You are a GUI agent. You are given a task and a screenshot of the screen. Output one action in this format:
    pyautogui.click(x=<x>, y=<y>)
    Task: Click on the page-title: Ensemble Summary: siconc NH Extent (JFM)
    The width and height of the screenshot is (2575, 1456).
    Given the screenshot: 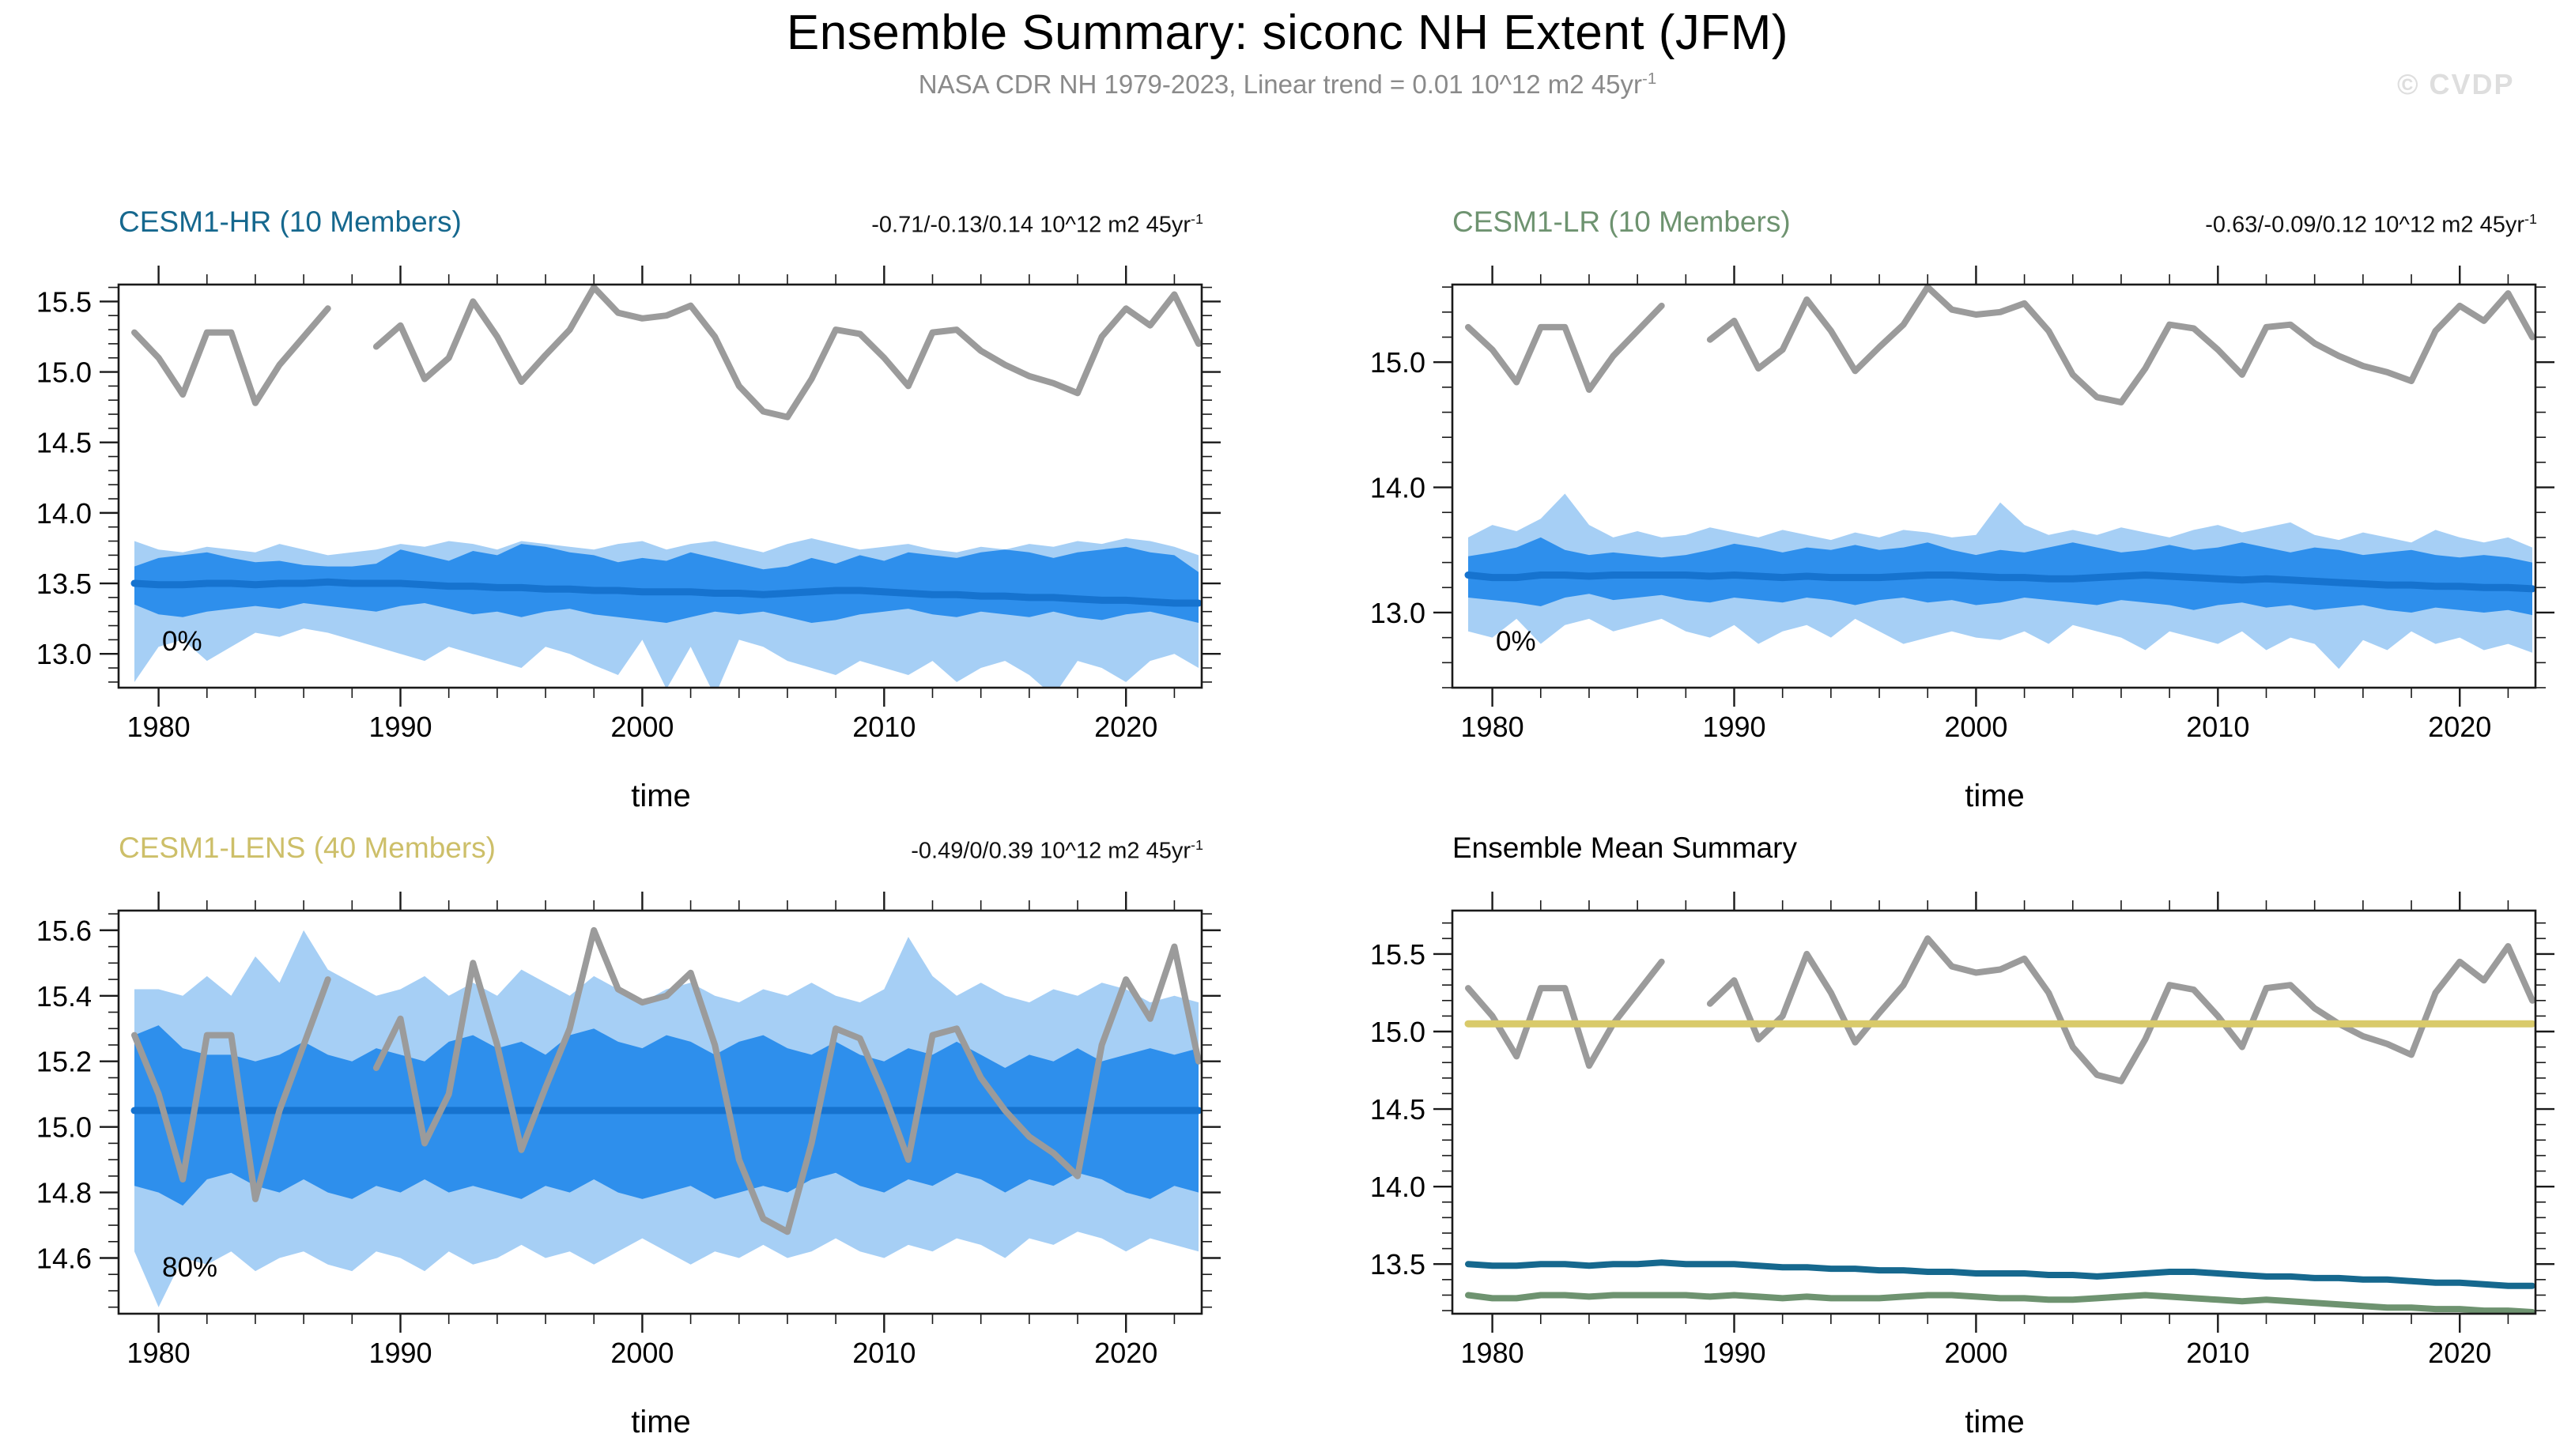 What is the action you would take?
    pyautogui.click(x=1287, y=33)
    